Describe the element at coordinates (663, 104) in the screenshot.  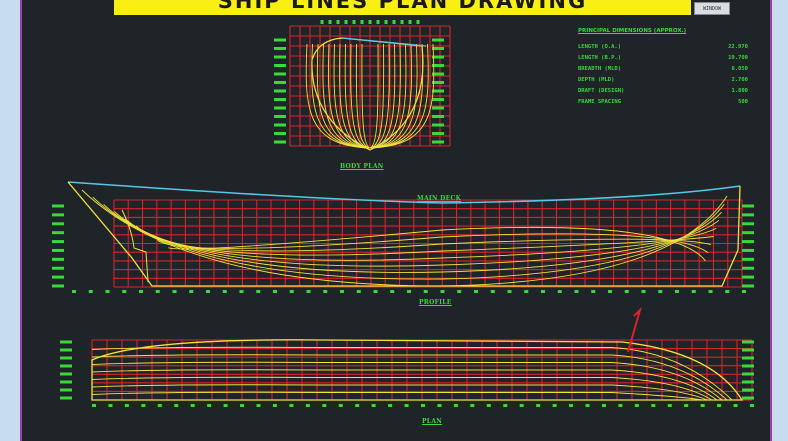
I see `dimension-row: FRAME SPACING 500` at that location.